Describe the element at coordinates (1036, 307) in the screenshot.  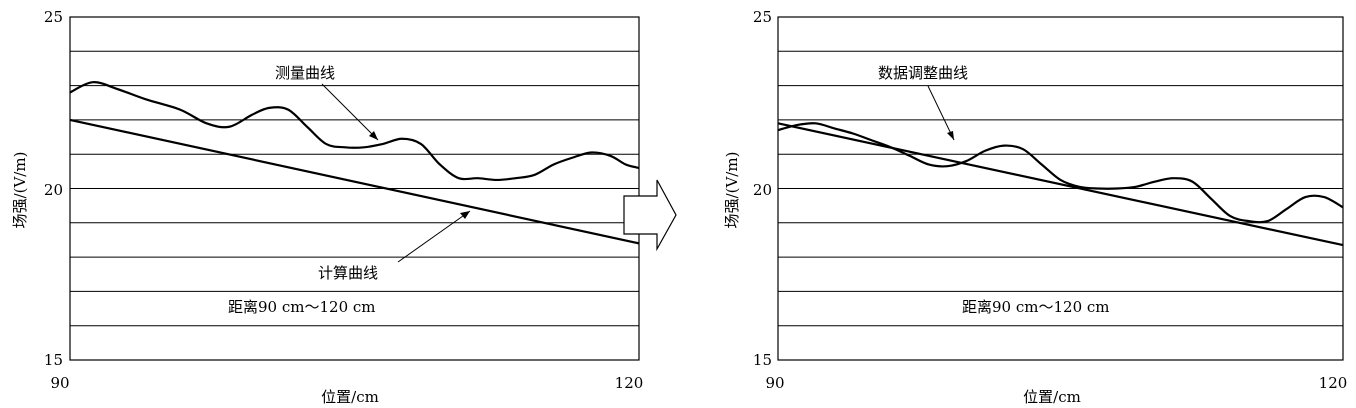
I see `right-annotation-distance: 距离90 cm～120 cm` at that location.